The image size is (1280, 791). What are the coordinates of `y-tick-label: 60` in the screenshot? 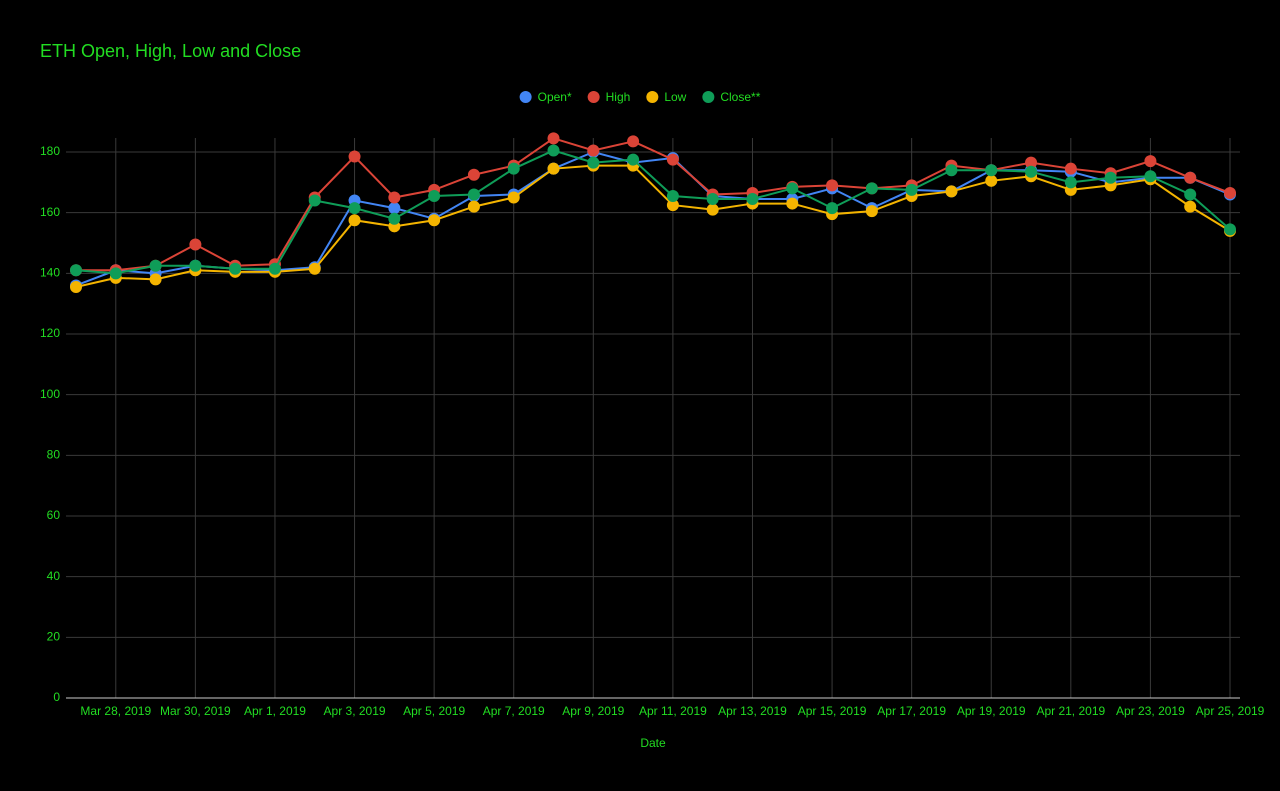 It's located at (54, 515).